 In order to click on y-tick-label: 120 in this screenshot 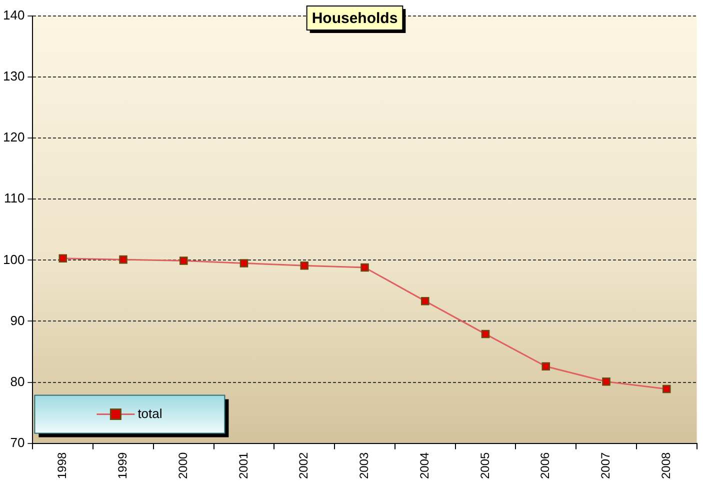, I will do `click(13, 137)`.